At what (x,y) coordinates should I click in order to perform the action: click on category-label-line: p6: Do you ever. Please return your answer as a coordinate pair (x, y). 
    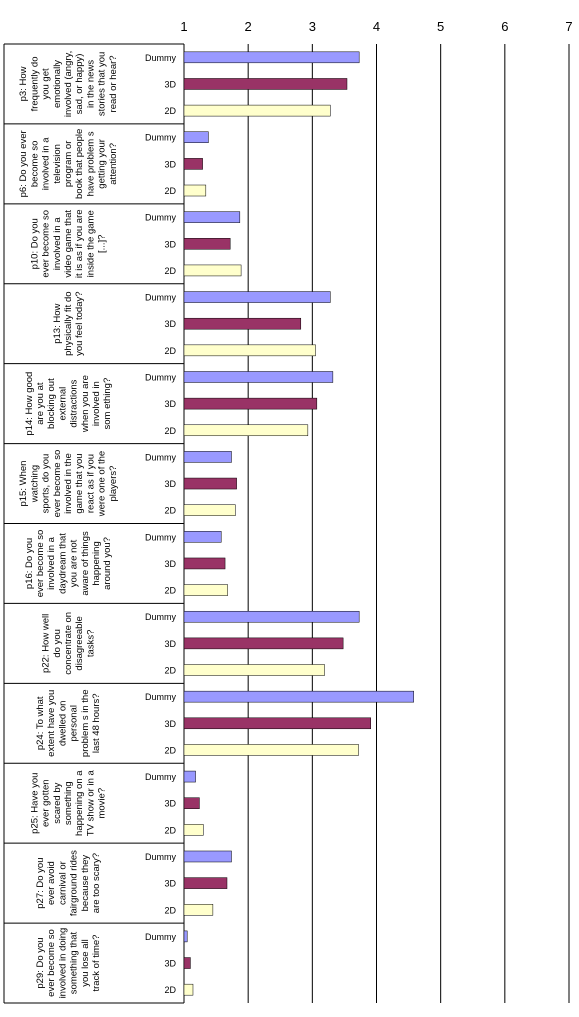
    Looking at the image, I should click on (23, 163).